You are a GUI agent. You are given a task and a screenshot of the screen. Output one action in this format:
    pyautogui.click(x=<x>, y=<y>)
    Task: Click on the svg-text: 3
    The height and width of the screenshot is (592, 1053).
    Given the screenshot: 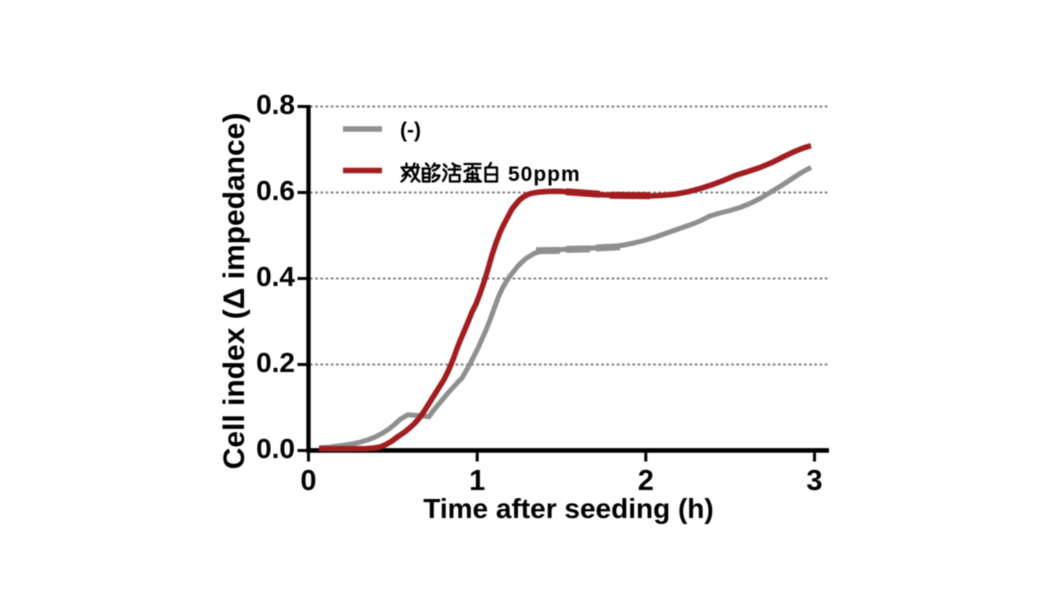 What is the action you would take?
    pyautogui.click(x=814, y=481)
    